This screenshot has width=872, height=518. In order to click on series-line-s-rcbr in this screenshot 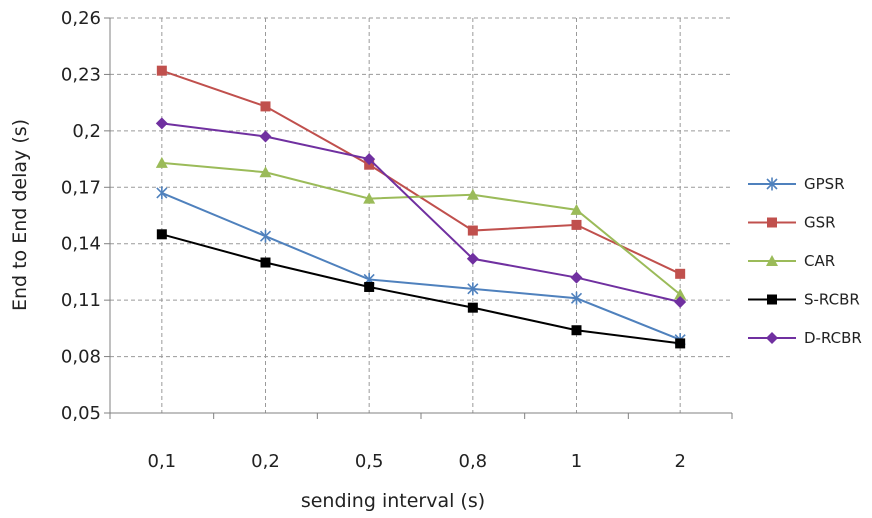, I will do `click(421, 289)`.